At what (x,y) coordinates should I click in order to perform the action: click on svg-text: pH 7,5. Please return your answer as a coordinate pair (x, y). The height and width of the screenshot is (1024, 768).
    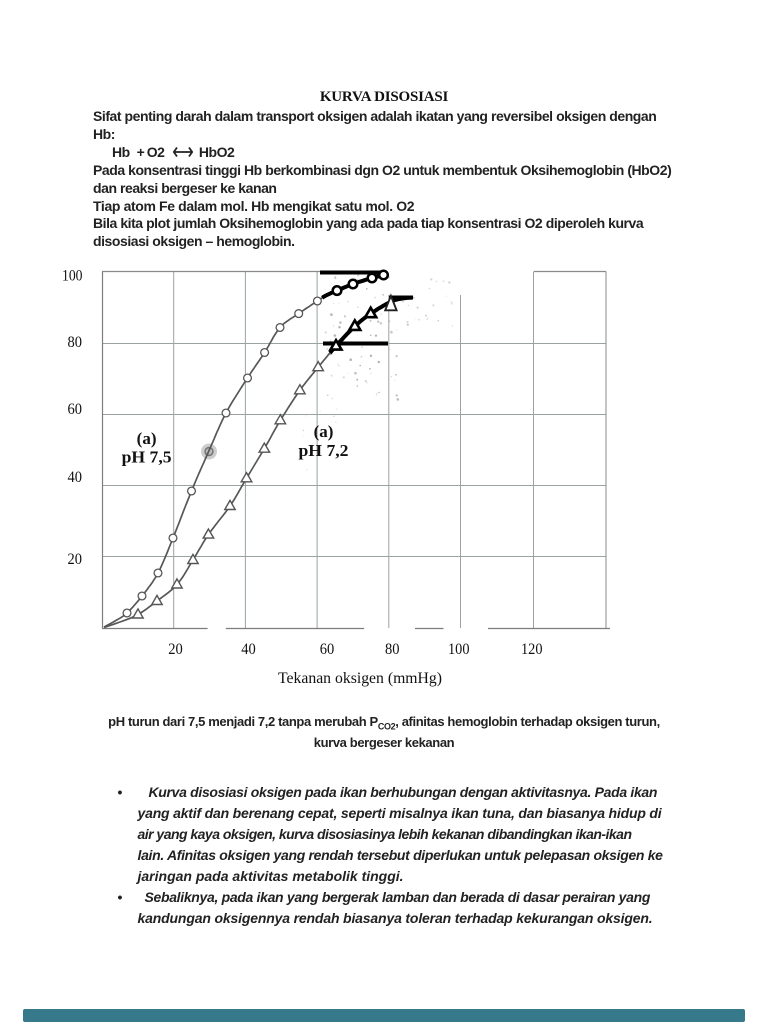
    Looking at the image, I should click on (147, 457).